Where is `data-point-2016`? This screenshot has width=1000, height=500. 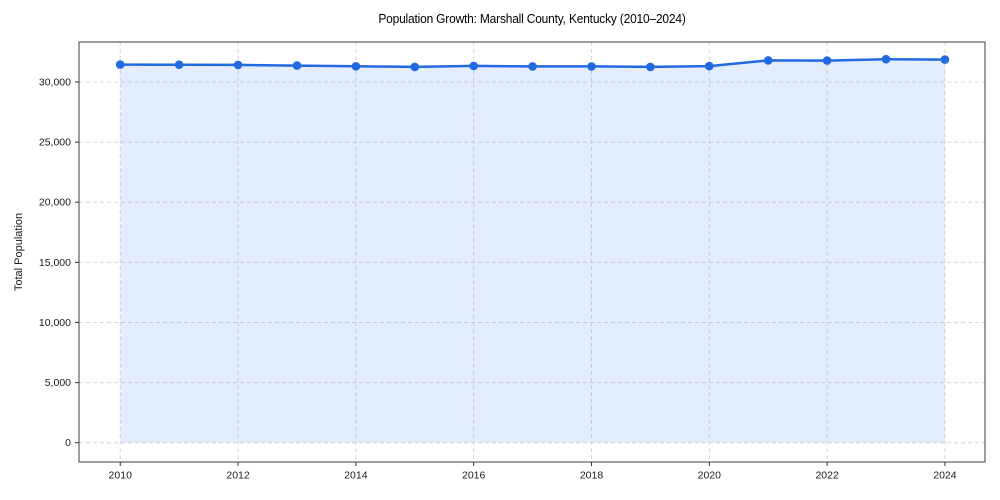
data-point-2016 is located at coordinates (474, 66).